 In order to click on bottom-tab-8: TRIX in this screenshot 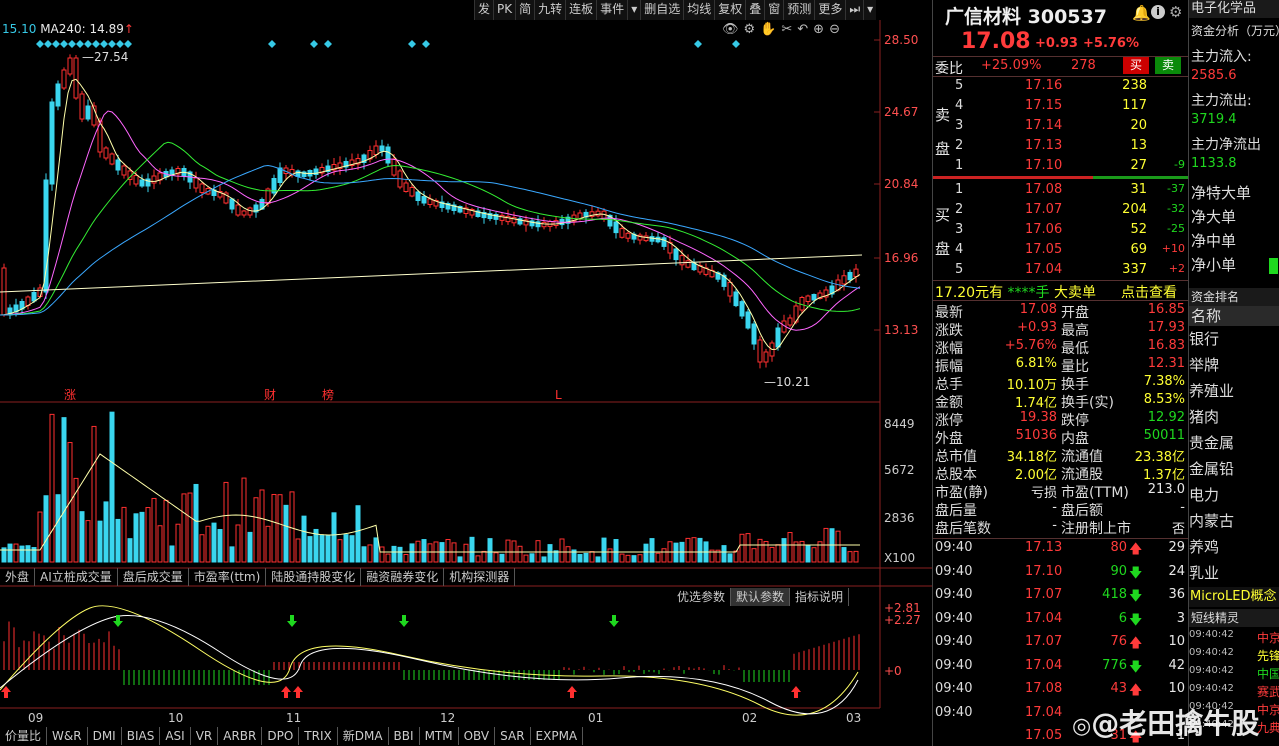, I will do `click(318, 736)`.